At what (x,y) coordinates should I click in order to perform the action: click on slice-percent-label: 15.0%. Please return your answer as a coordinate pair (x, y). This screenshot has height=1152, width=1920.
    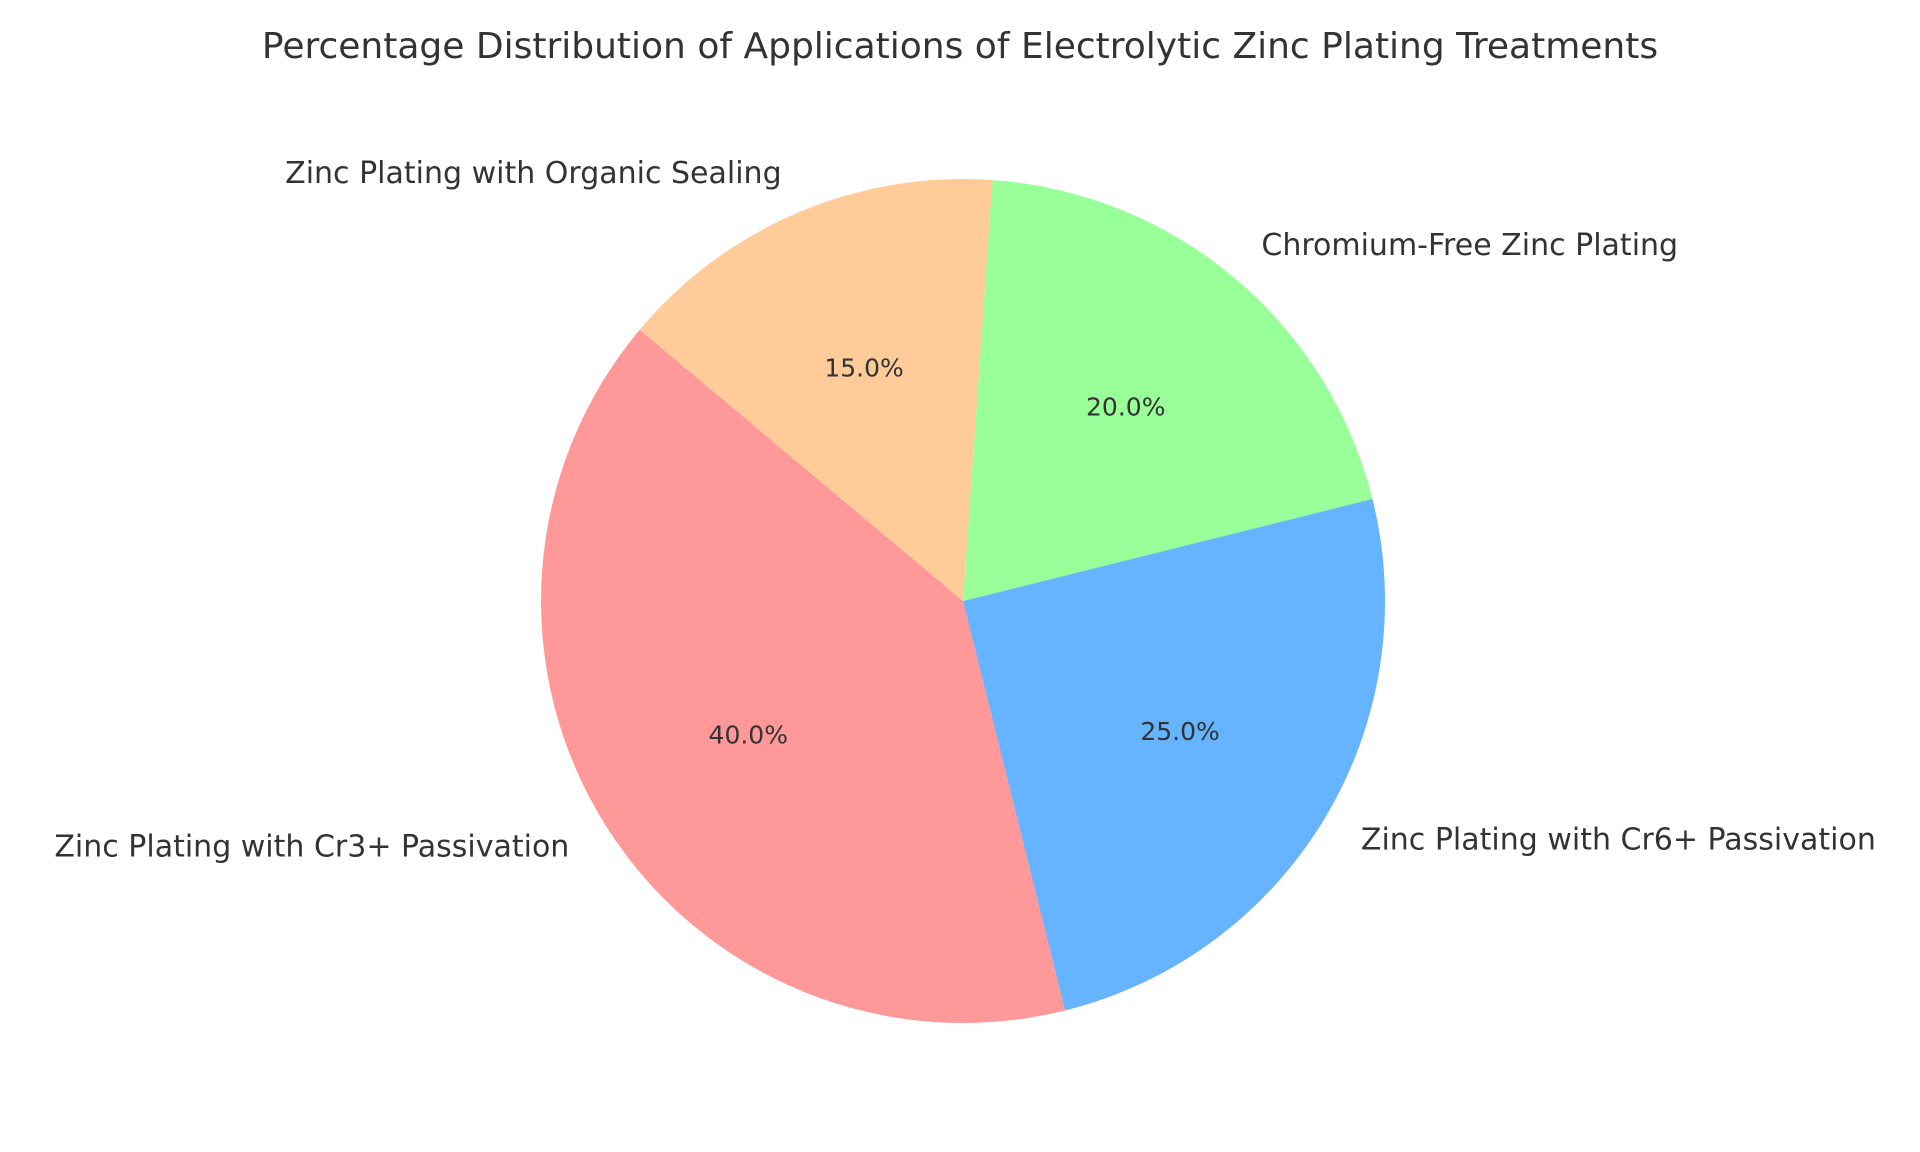
    Looking at the image, I should click on (863, 367).